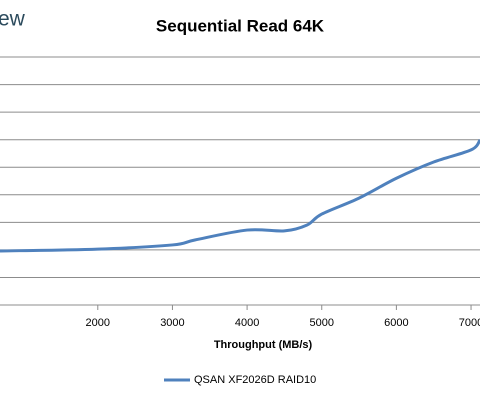  I want to click on logo-text: ew, so click(13, 19).